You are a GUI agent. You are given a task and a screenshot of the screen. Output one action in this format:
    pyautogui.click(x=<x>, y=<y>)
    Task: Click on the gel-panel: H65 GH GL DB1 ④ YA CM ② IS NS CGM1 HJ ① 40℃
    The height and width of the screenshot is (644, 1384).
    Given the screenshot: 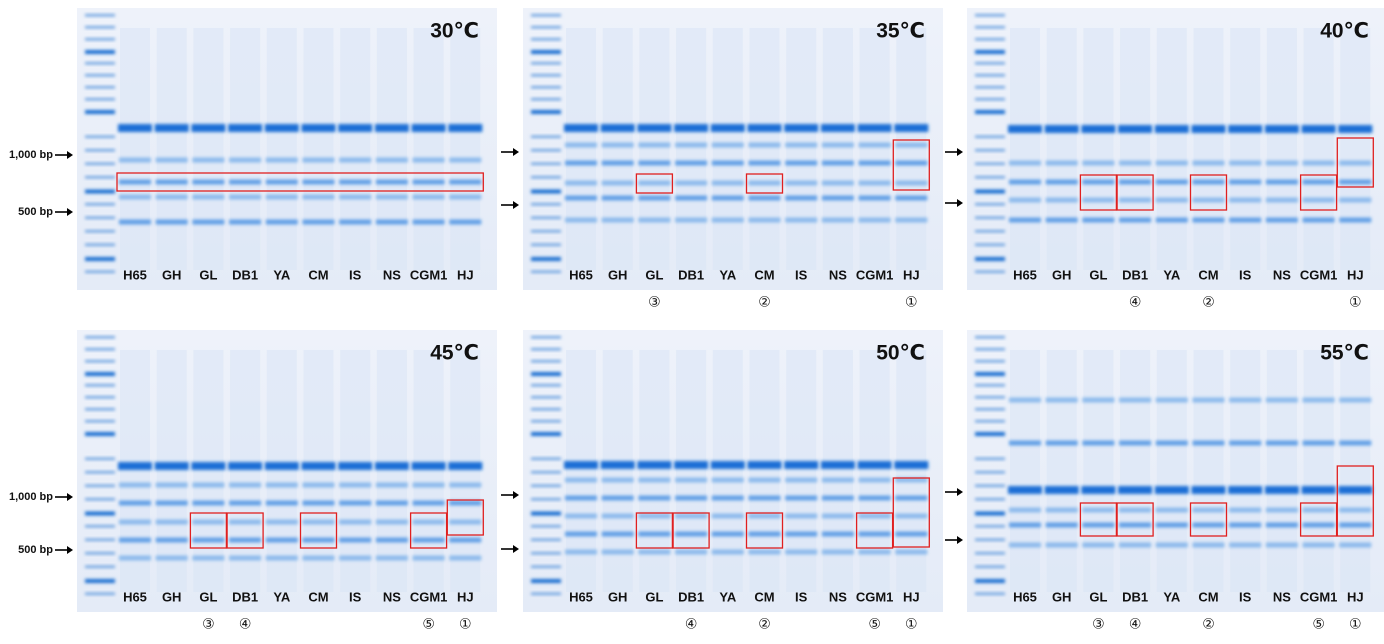 What is the action you would take?
    pyautogui.click(x=1164, y=159)
    